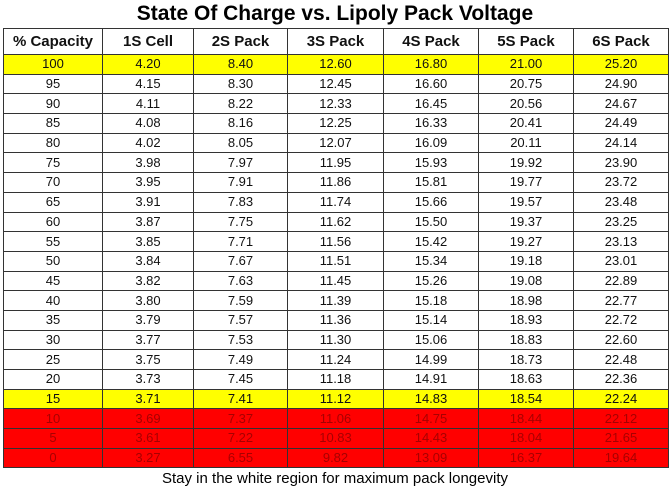  I want to click on voltage-cell: 3.73, so click(148, 379).